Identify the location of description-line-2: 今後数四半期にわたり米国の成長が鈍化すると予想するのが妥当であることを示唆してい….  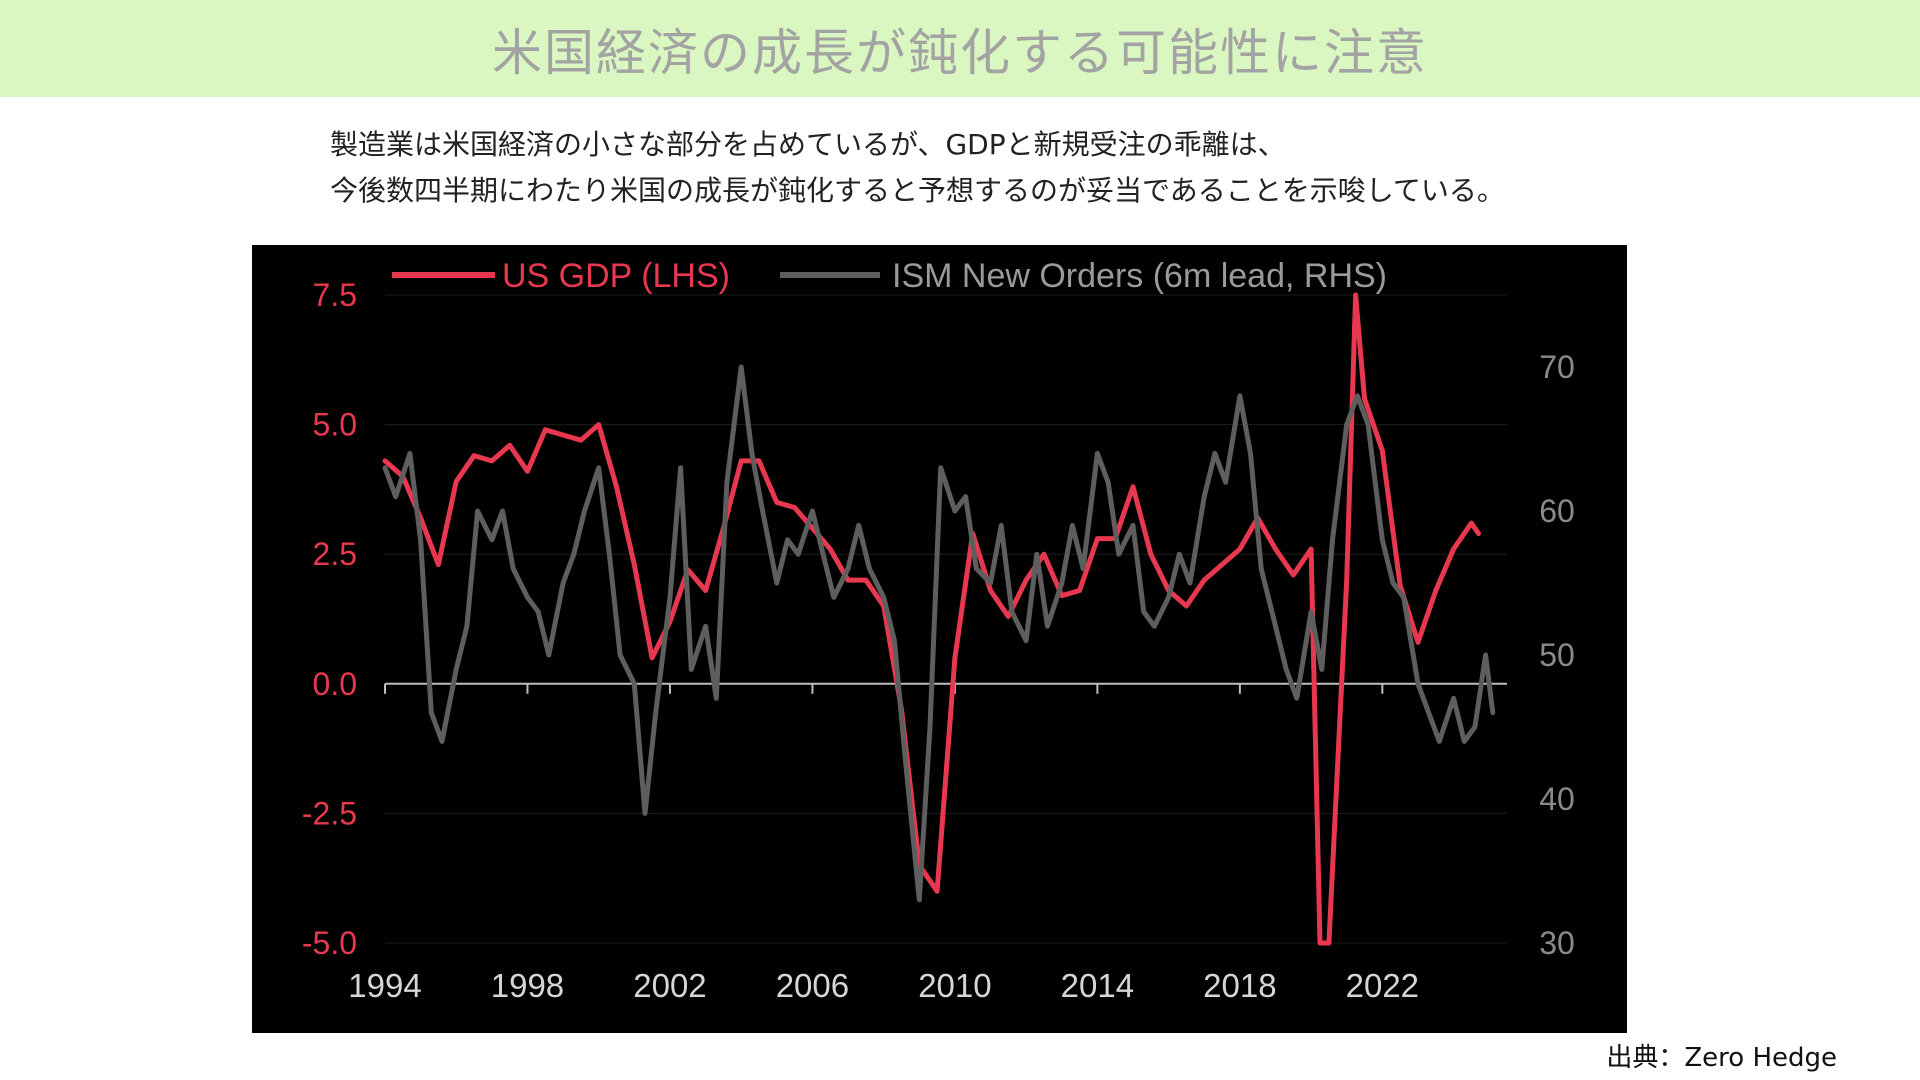
(917, 190).